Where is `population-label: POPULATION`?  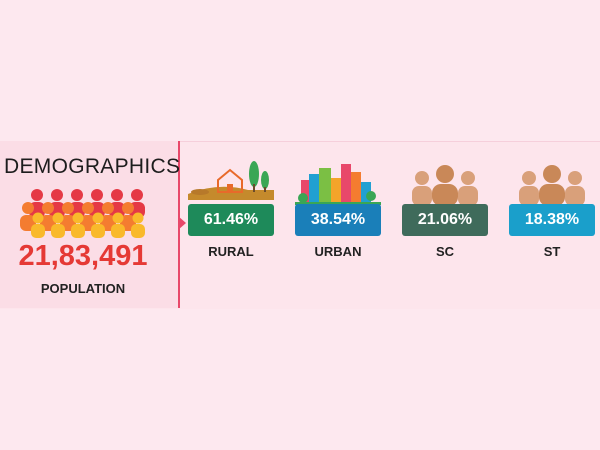 population-label: POPULATION is located at coordinates (83, 288).